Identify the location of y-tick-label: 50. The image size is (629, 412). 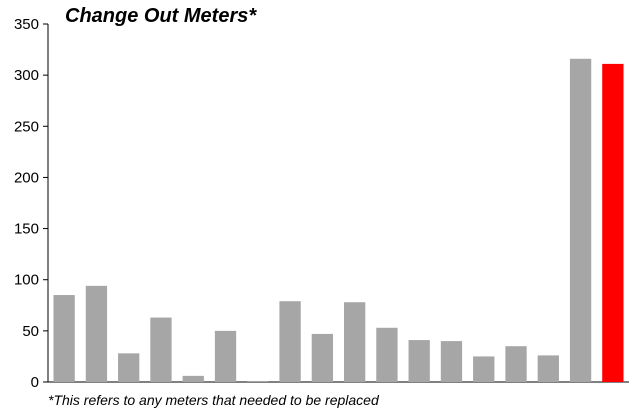
(30, 331).